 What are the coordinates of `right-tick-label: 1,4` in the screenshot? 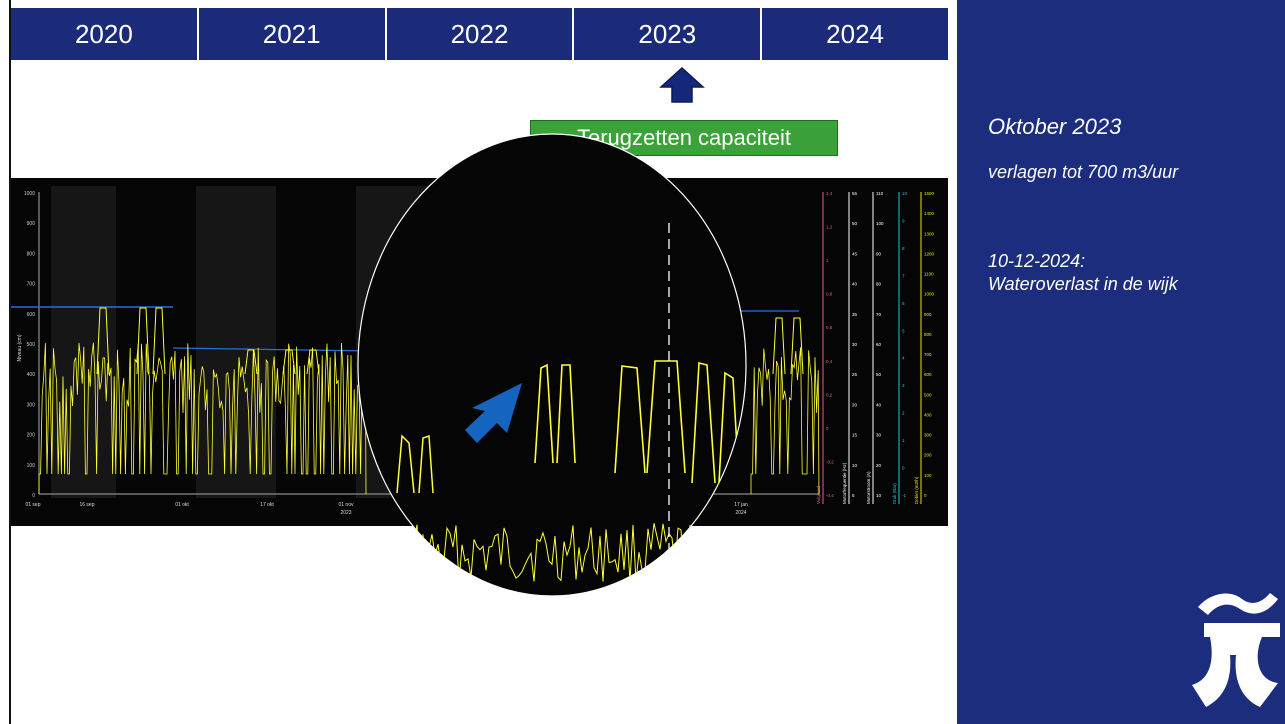 It's located at (829, 193).